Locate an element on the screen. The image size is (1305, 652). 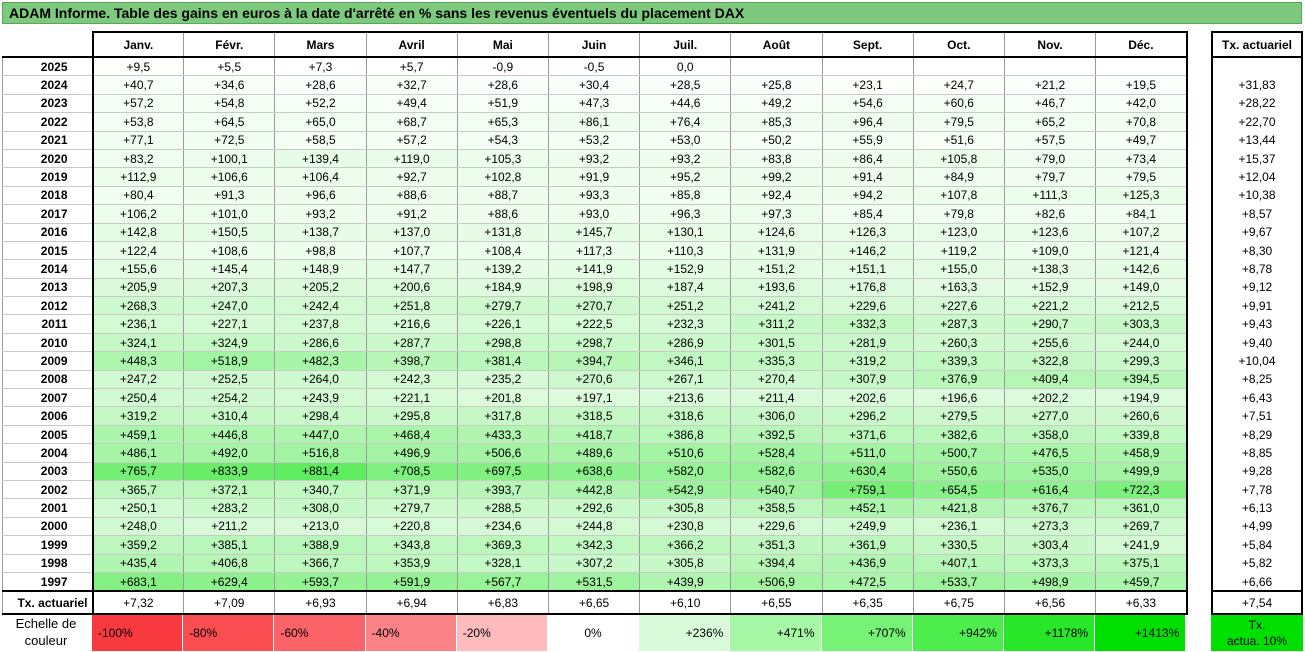
gain-cell: +435,4 is located at coordinates (138, 563).